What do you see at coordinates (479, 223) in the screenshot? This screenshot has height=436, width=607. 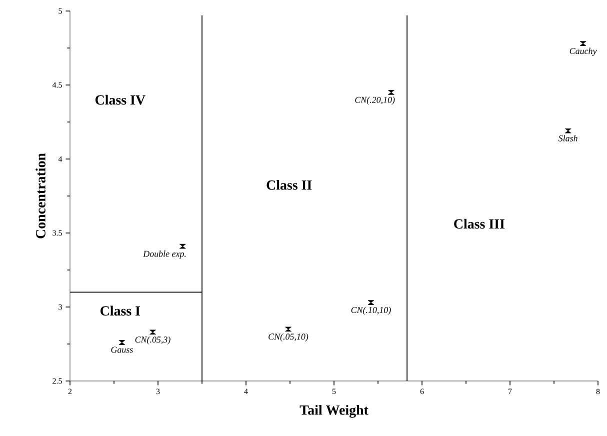 I see `annotation: Class III` at bounding box center [479, 223].